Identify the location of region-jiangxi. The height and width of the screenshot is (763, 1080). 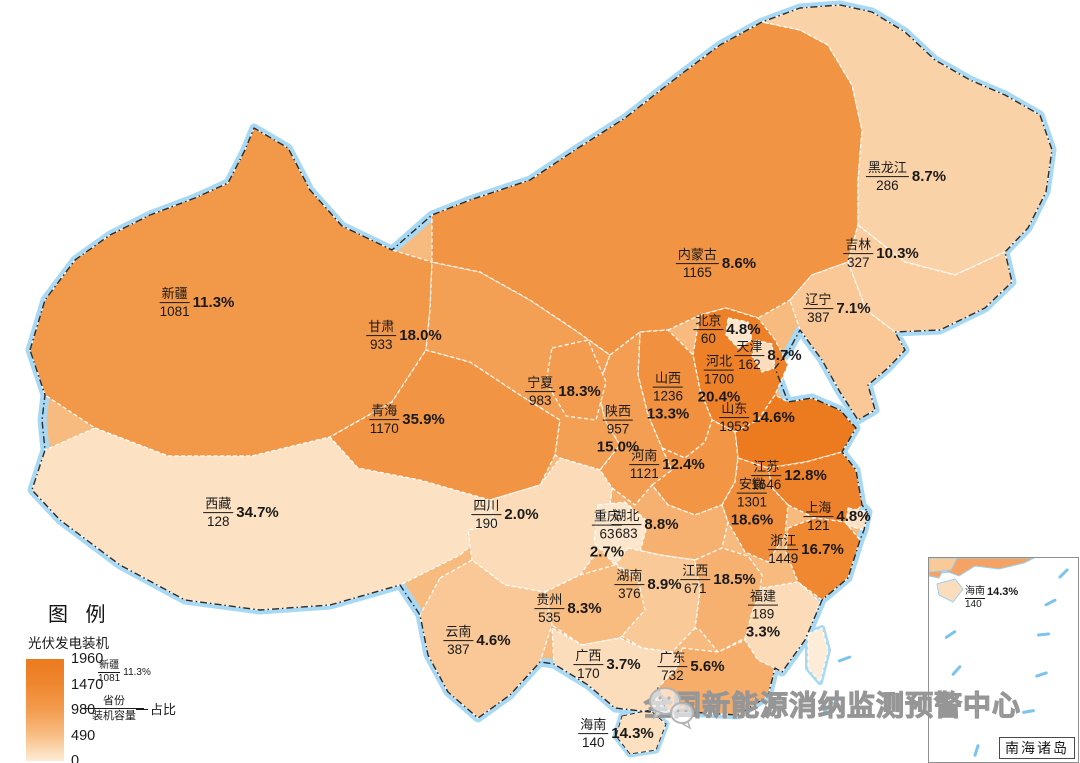
(728, 600).